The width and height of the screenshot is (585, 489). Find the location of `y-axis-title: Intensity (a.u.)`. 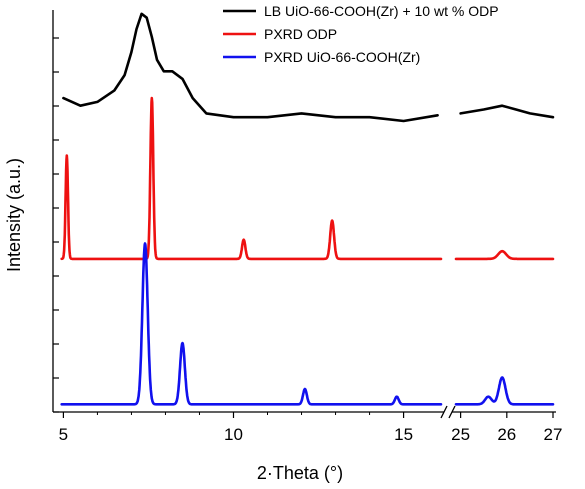

y-axis-title: Intensity (a.u.) is located at coordinates (14, 215).